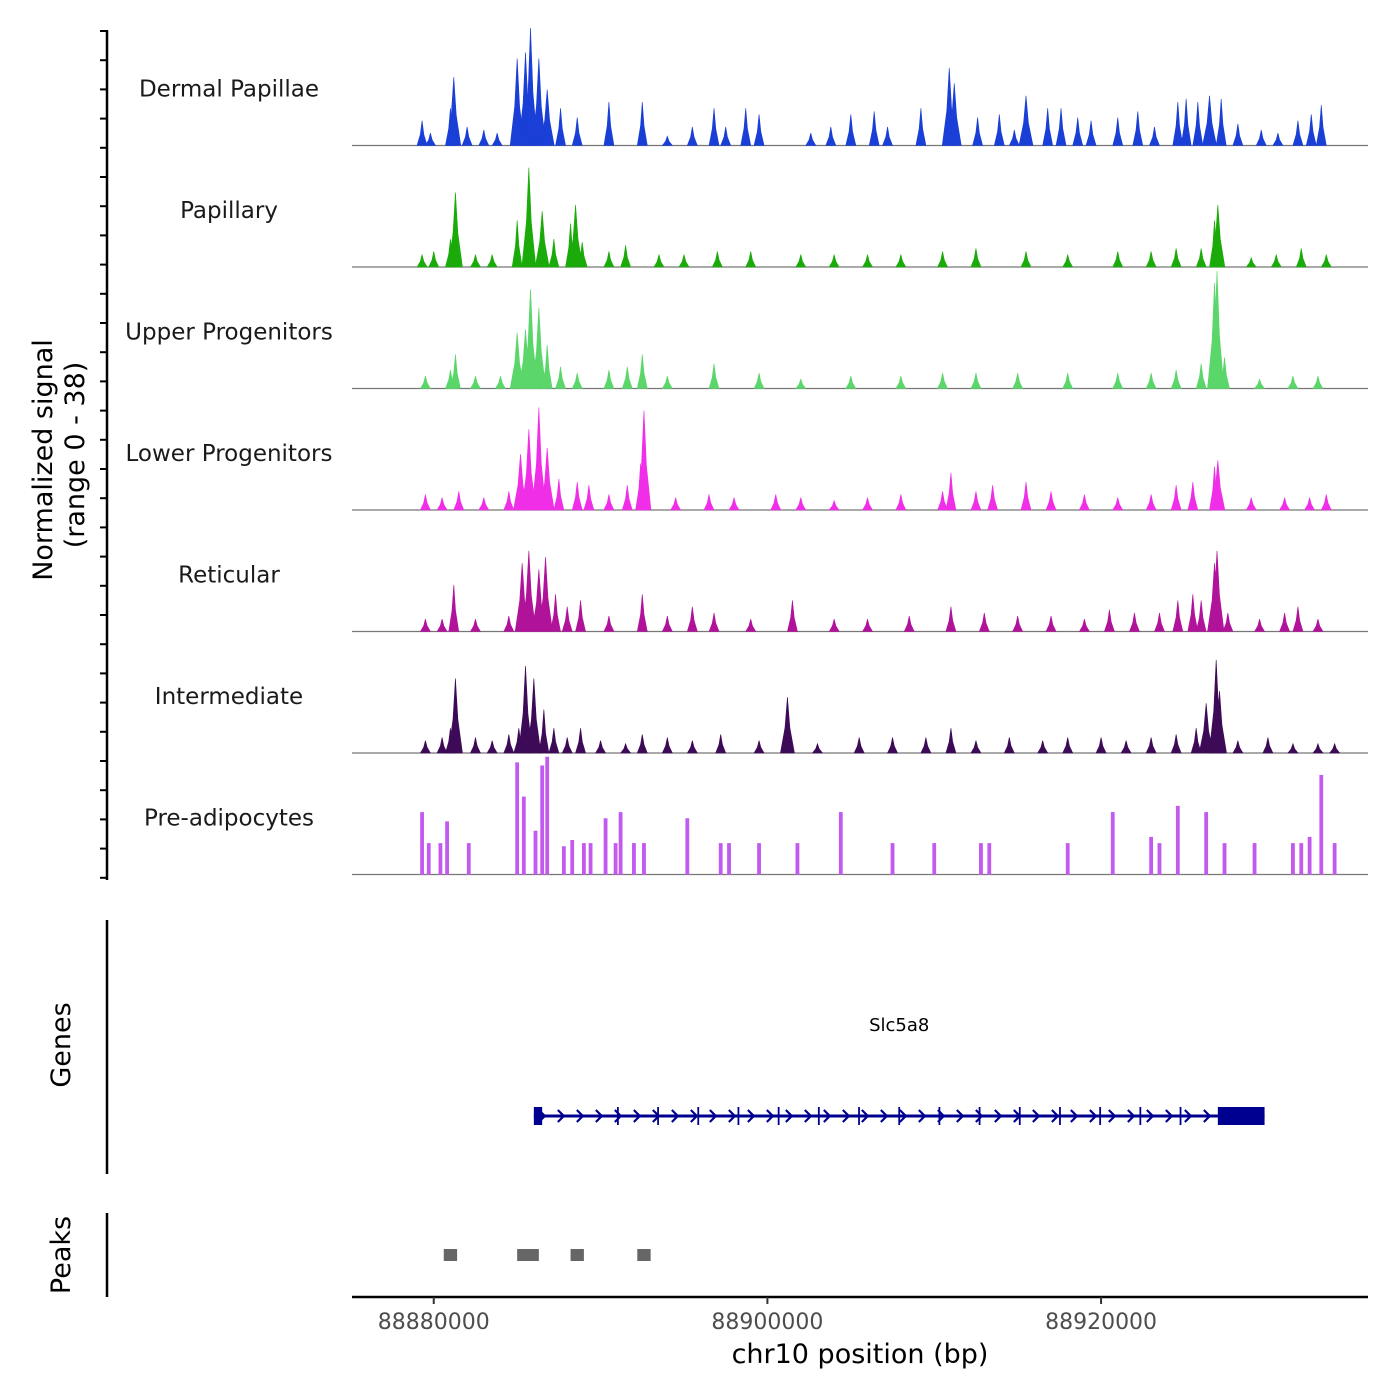 Image resolution: width=1400 pixels, height=1400 pixels. What do you see at coordinates (434, 1322) in the screenshot?
I see `x-tick-label: 88880000` at bounding box center [434, 1322].